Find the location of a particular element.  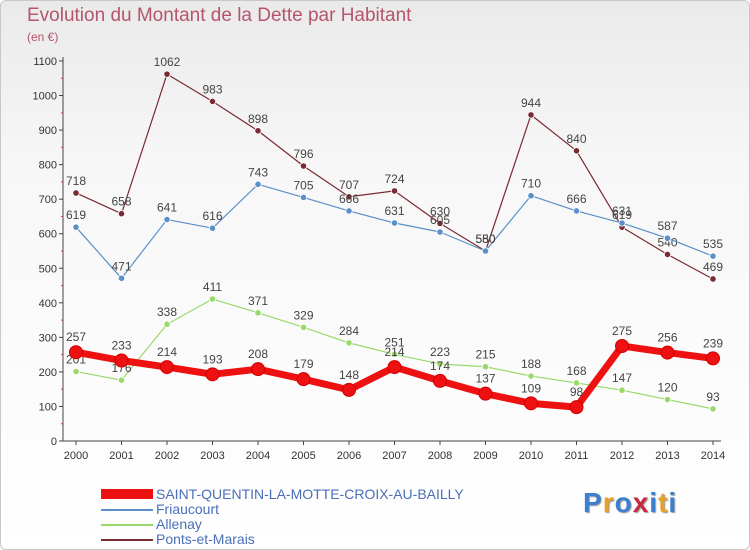

y-tick-label: 0 is located at coordinates (54, 442).